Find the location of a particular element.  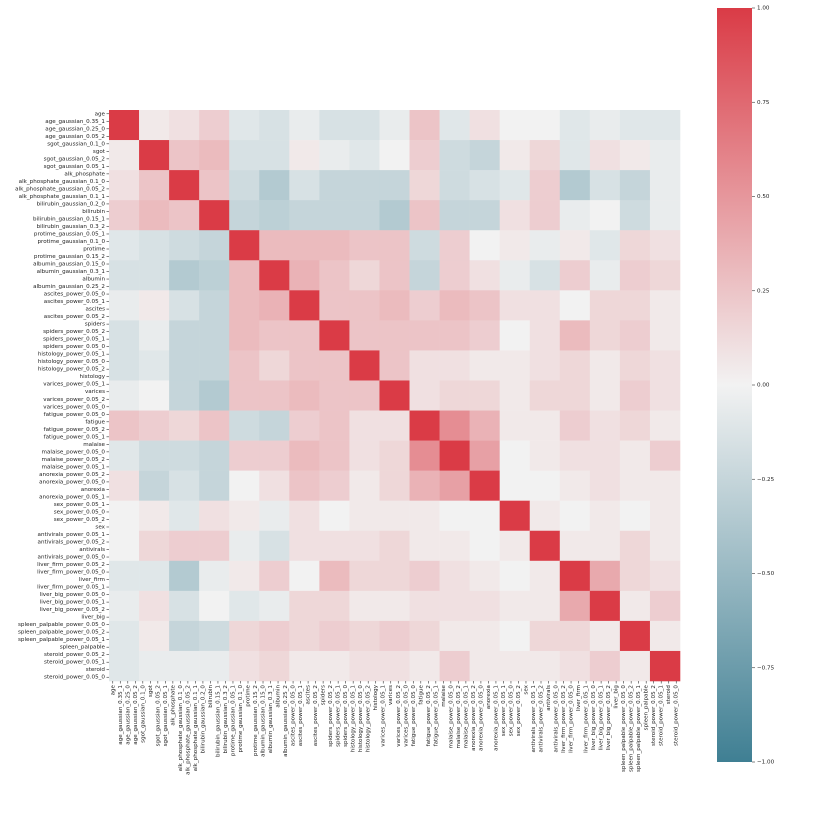

y-tick-label: sgot_gaussian_0.1_0 is located at coordinates (76, 144).